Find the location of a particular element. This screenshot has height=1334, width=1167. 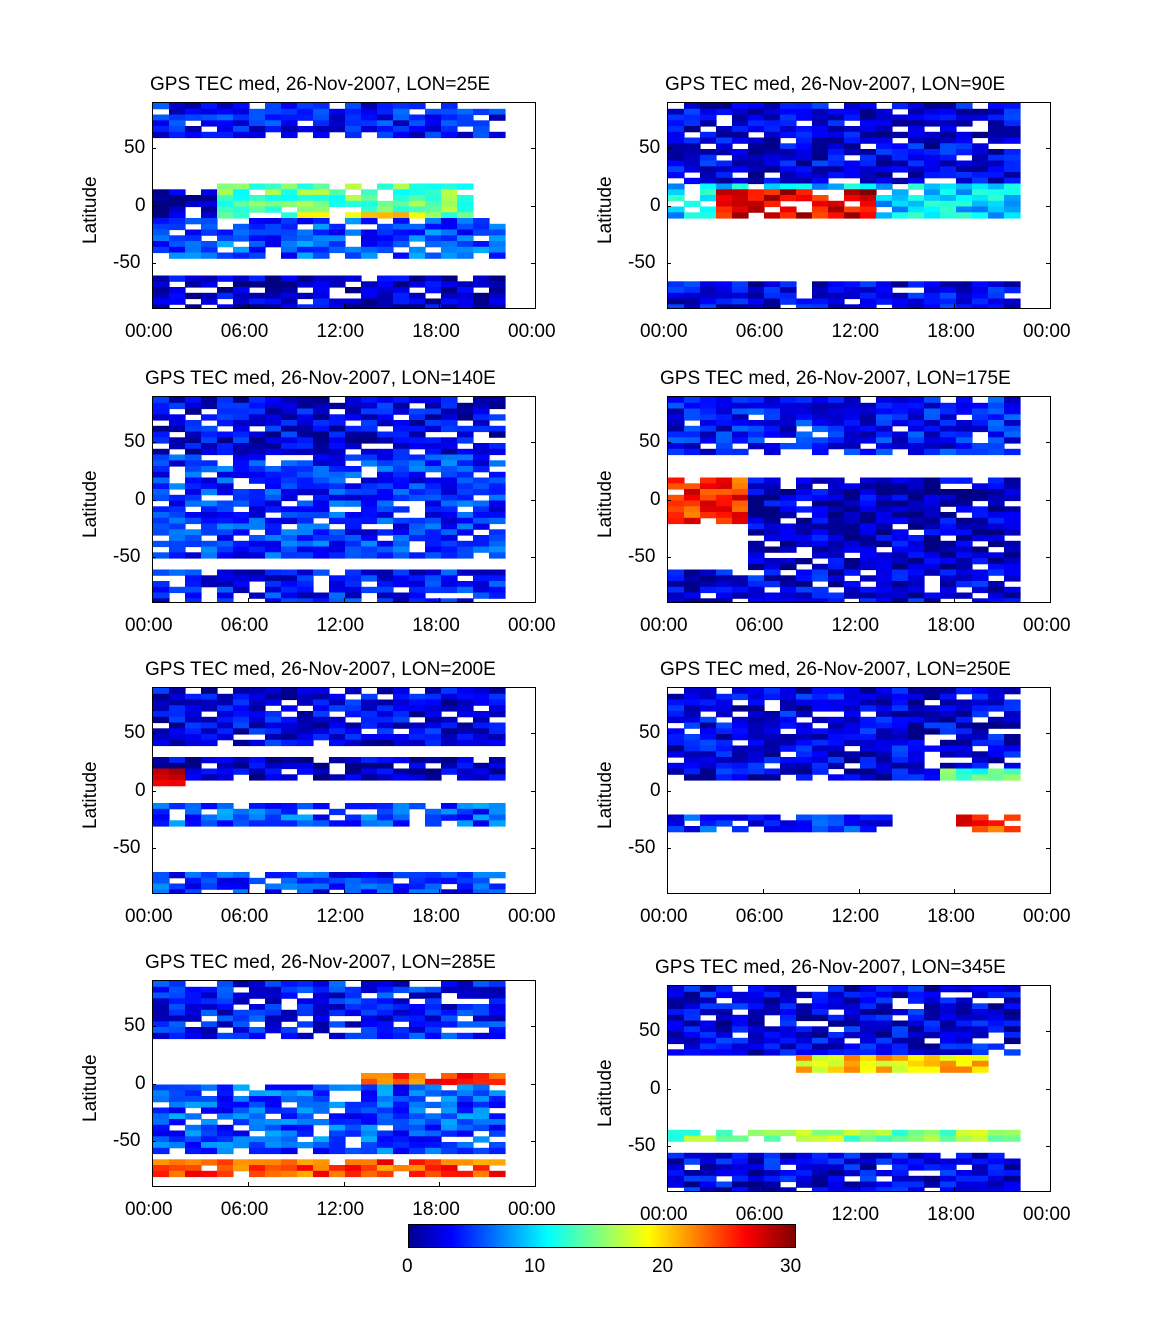

y-axis-label: Latitude is located at coordinates (605, 794).